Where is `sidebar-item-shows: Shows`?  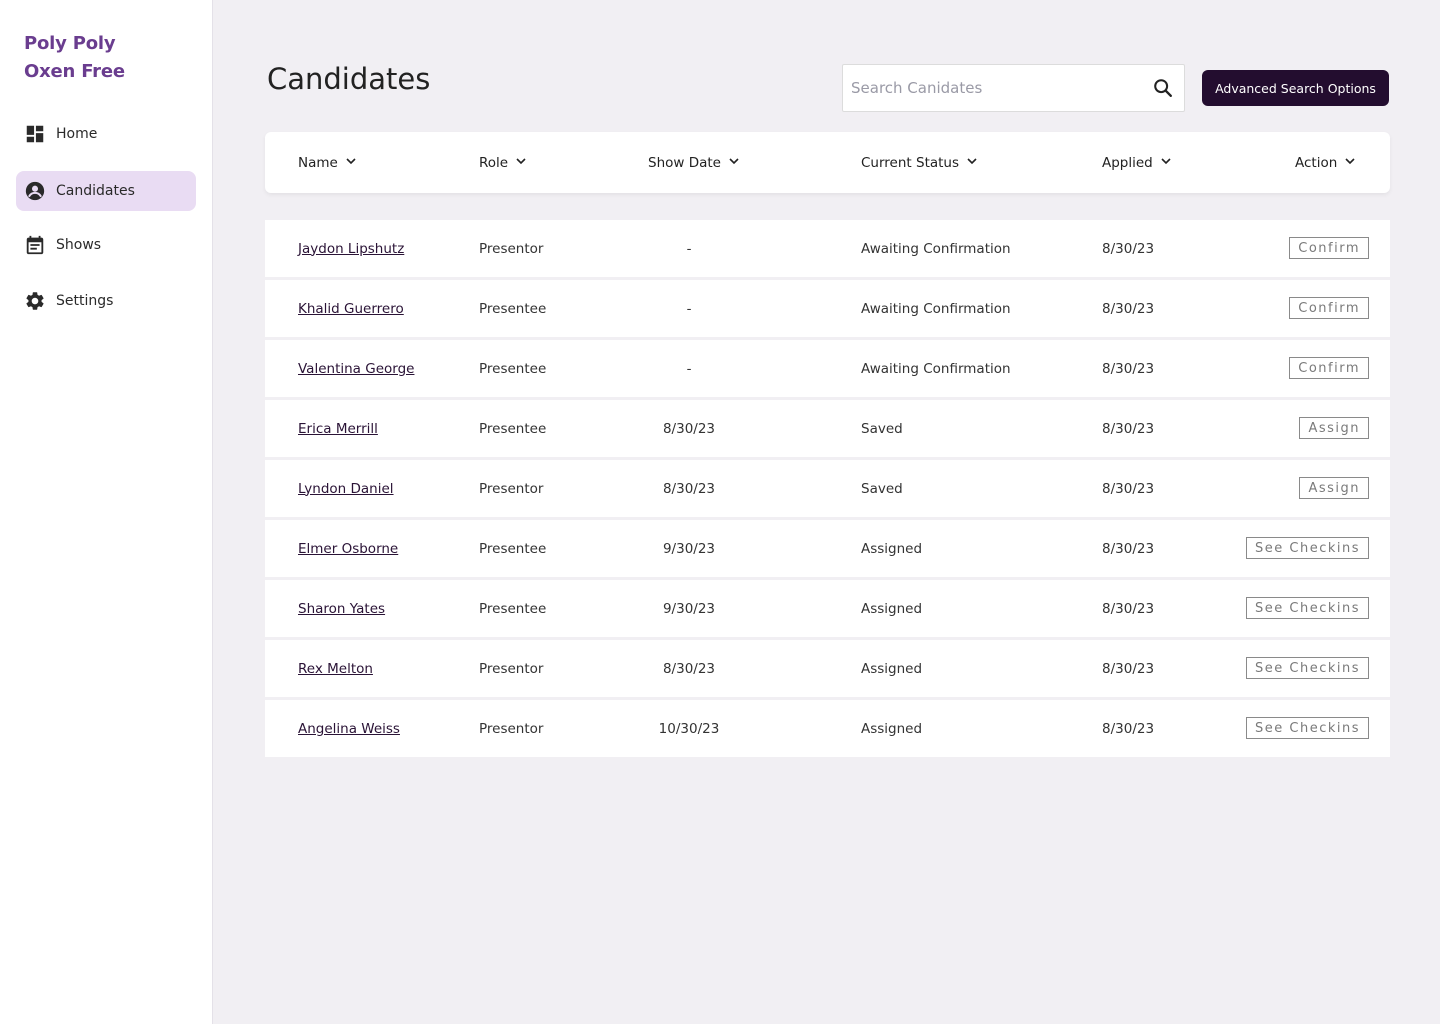 sidebar-item-shows: Shows is located at coordinates (106, 245).